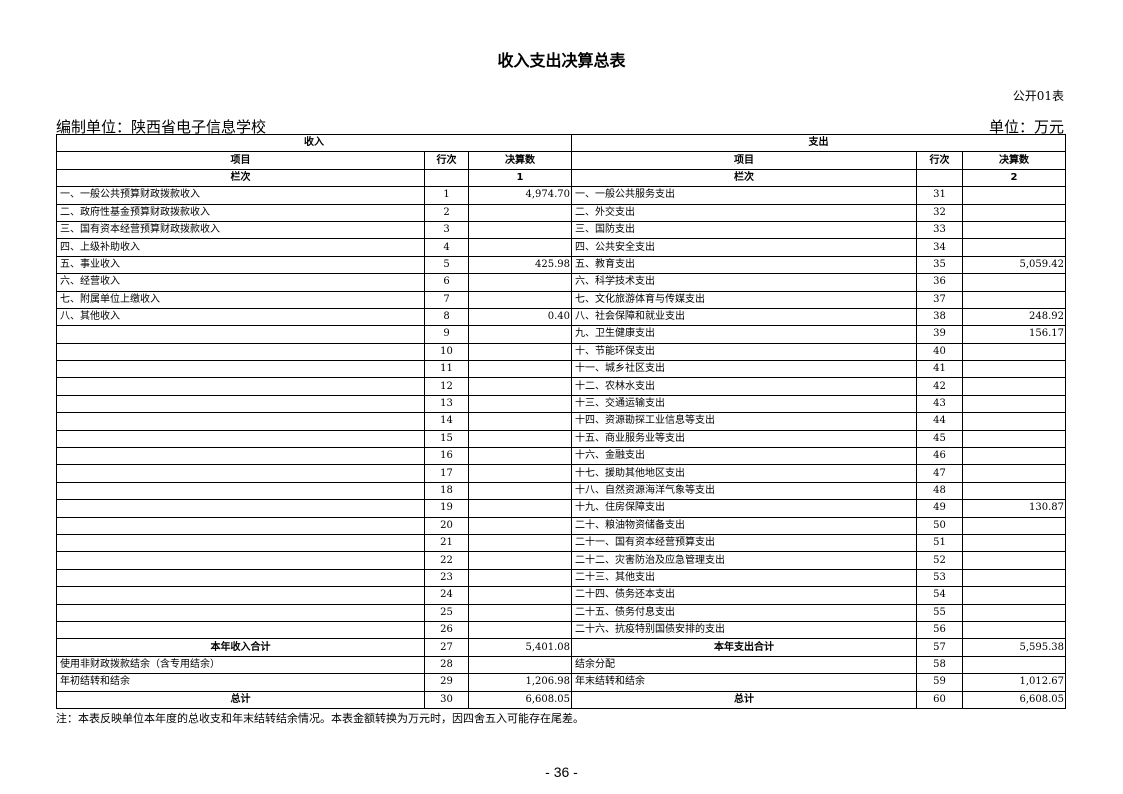 The width and height of the screenshot is (1123, 794). Describe the element at coordinates (939, 352) in the screenshot. I see `expense-line: 40` at that location.